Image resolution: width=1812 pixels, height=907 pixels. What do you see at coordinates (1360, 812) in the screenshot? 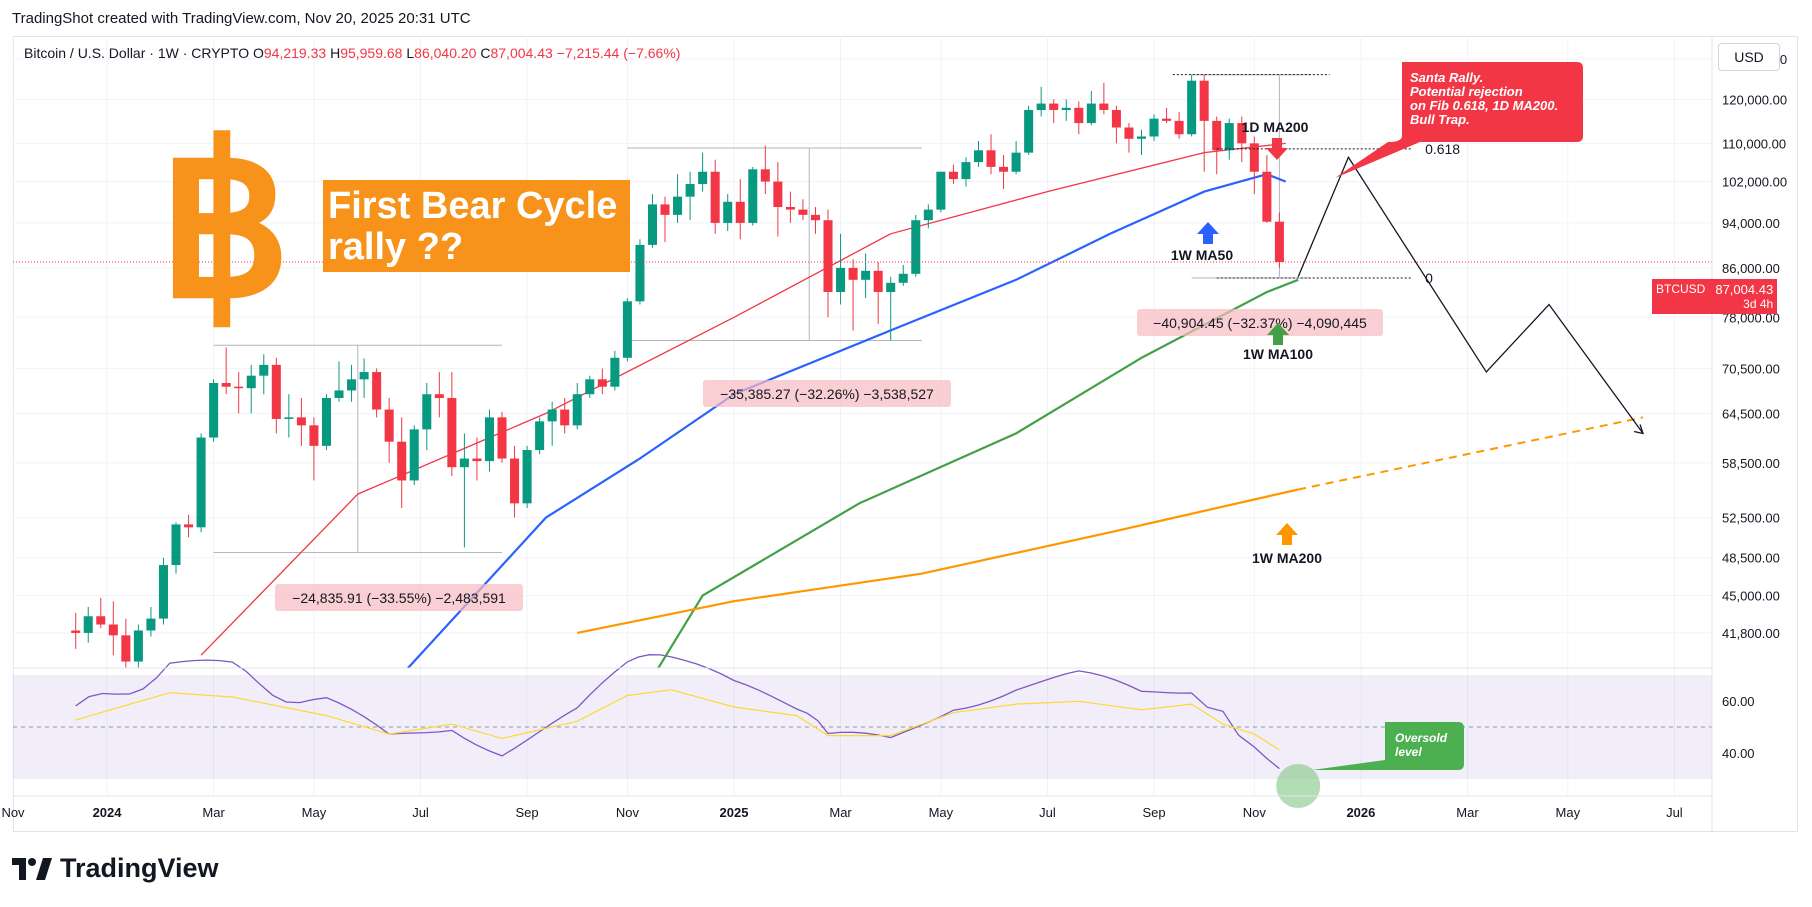
I see `x-tick-label: 2026` at bounding box center [1360, 812].